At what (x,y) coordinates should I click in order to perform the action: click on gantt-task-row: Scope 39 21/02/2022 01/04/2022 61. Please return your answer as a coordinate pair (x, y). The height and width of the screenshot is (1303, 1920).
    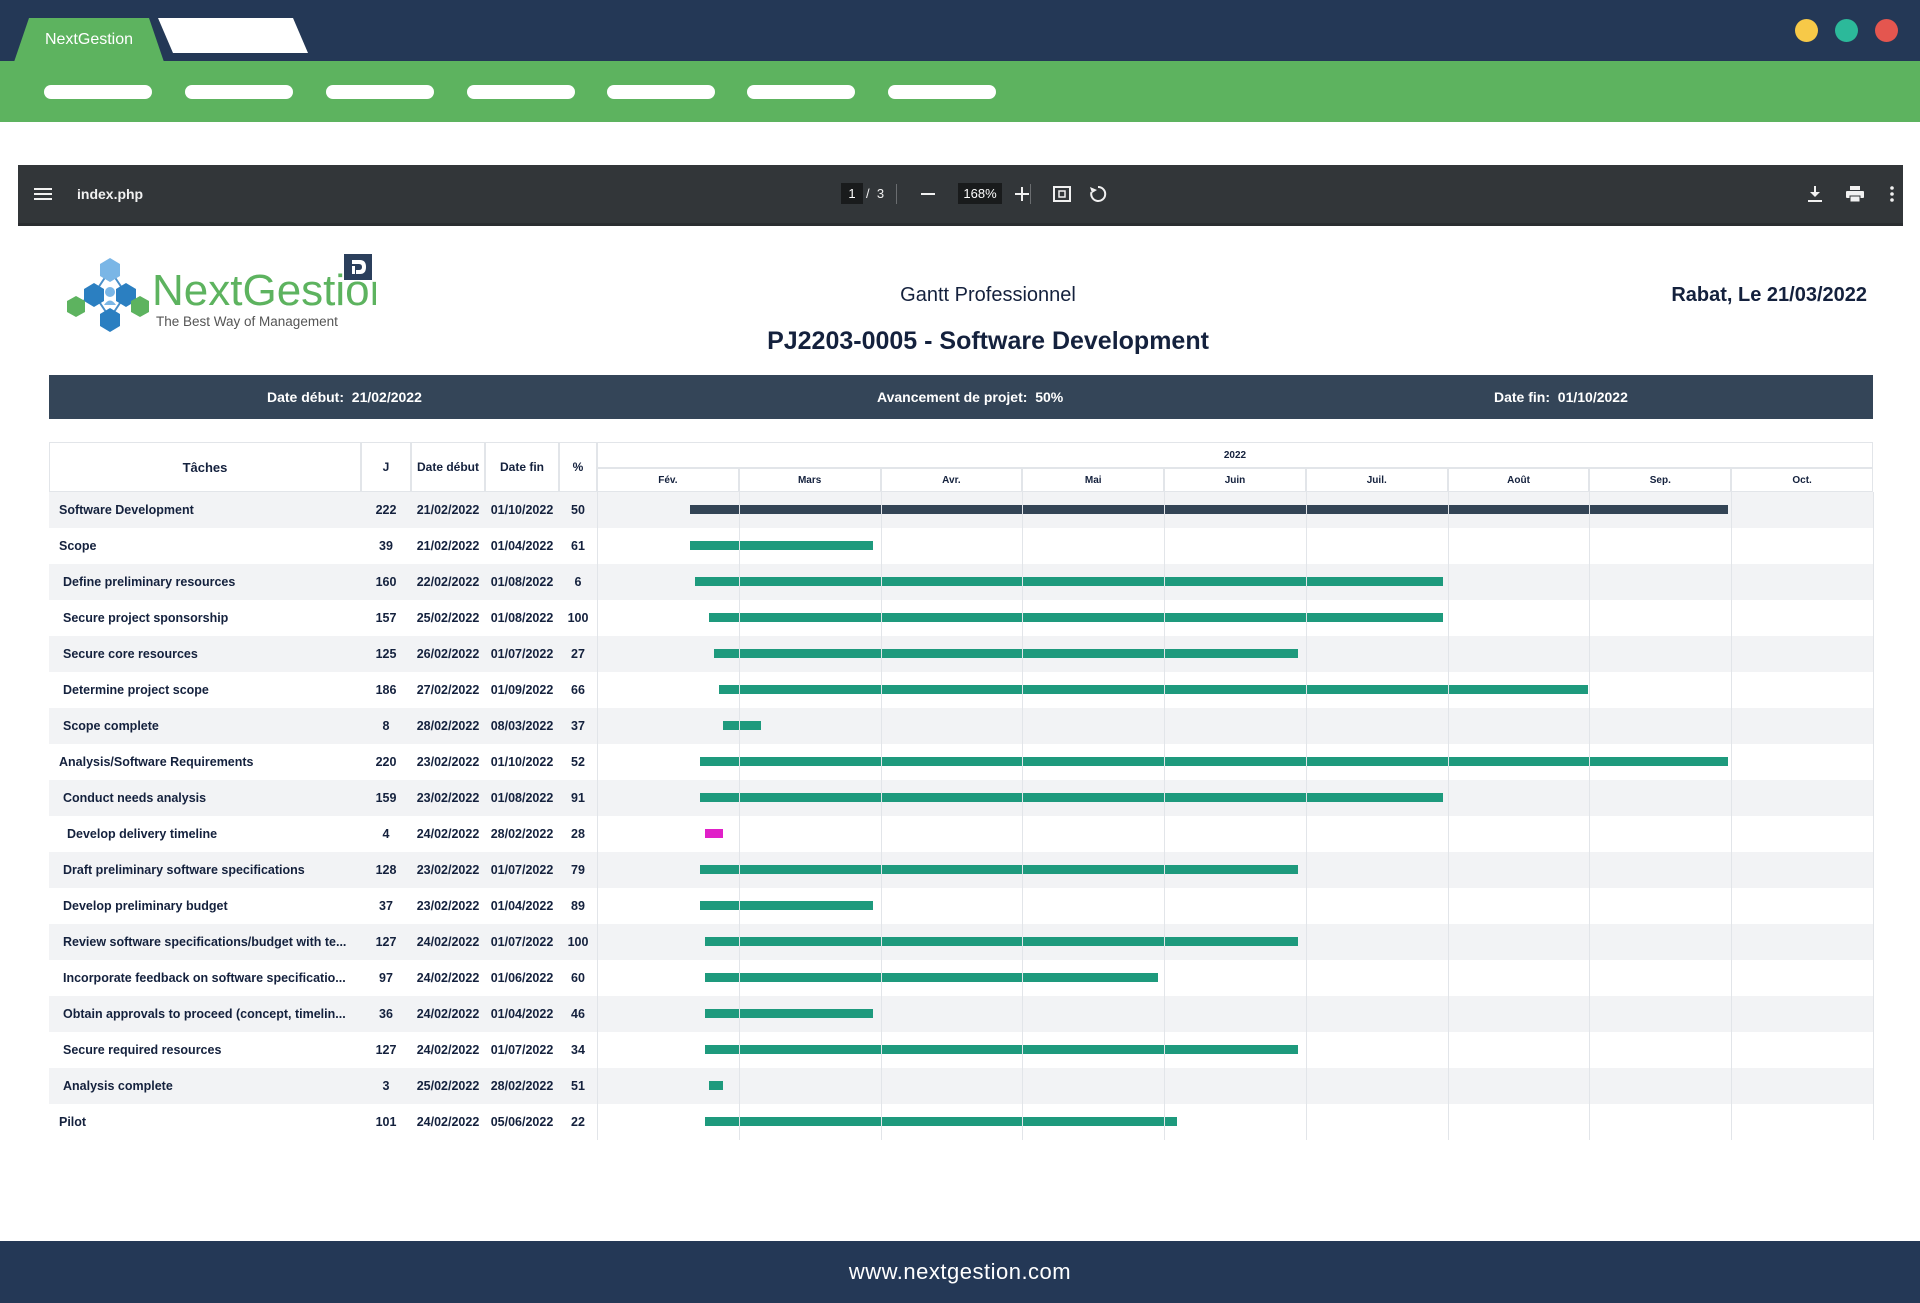
    Looking at the image, I should click on (961, 546).